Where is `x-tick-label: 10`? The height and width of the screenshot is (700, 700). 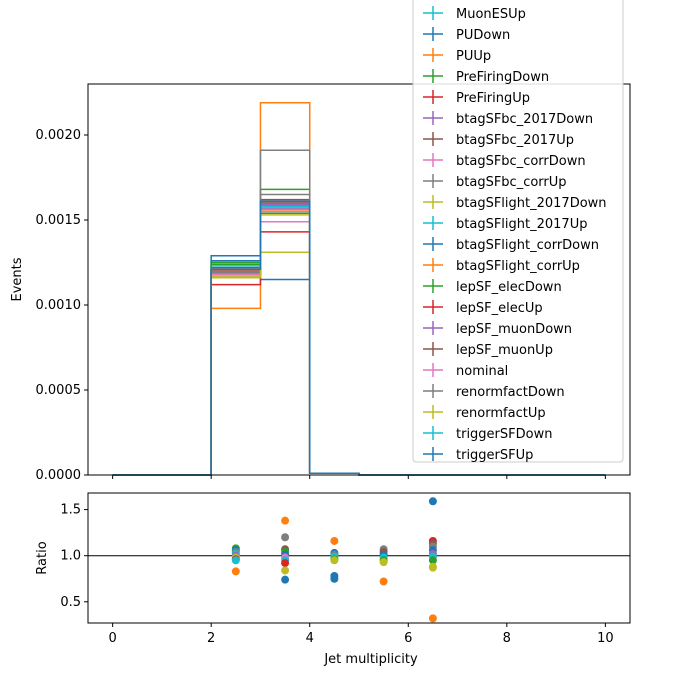 x-tick-label: 10 is located at coordinates (605, 638).